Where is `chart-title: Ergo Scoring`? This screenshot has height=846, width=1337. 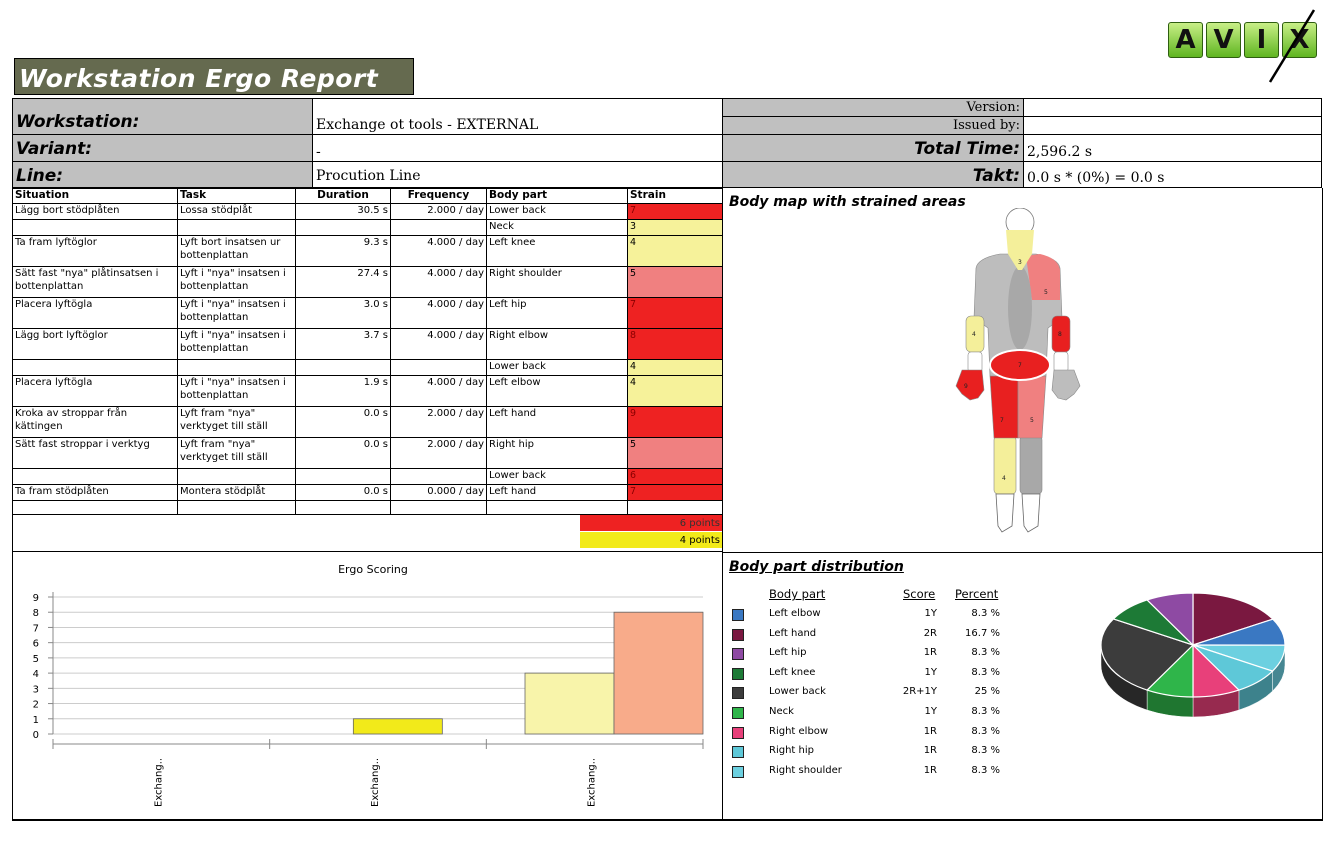 chart-title: Ergo Scoring is located at coordinates (373, 569).